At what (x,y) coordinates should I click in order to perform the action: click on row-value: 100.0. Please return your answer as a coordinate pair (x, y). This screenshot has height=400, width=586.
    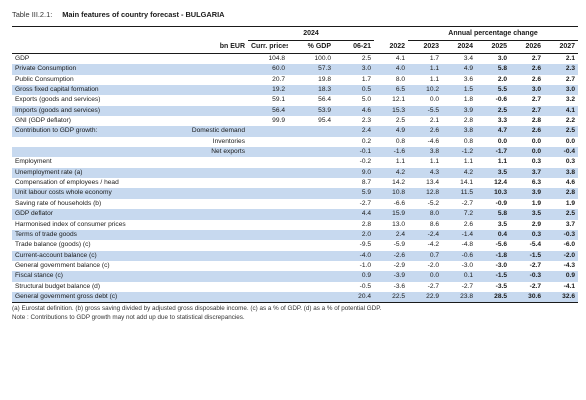
    Looking at the image, I should click on (322, 58).